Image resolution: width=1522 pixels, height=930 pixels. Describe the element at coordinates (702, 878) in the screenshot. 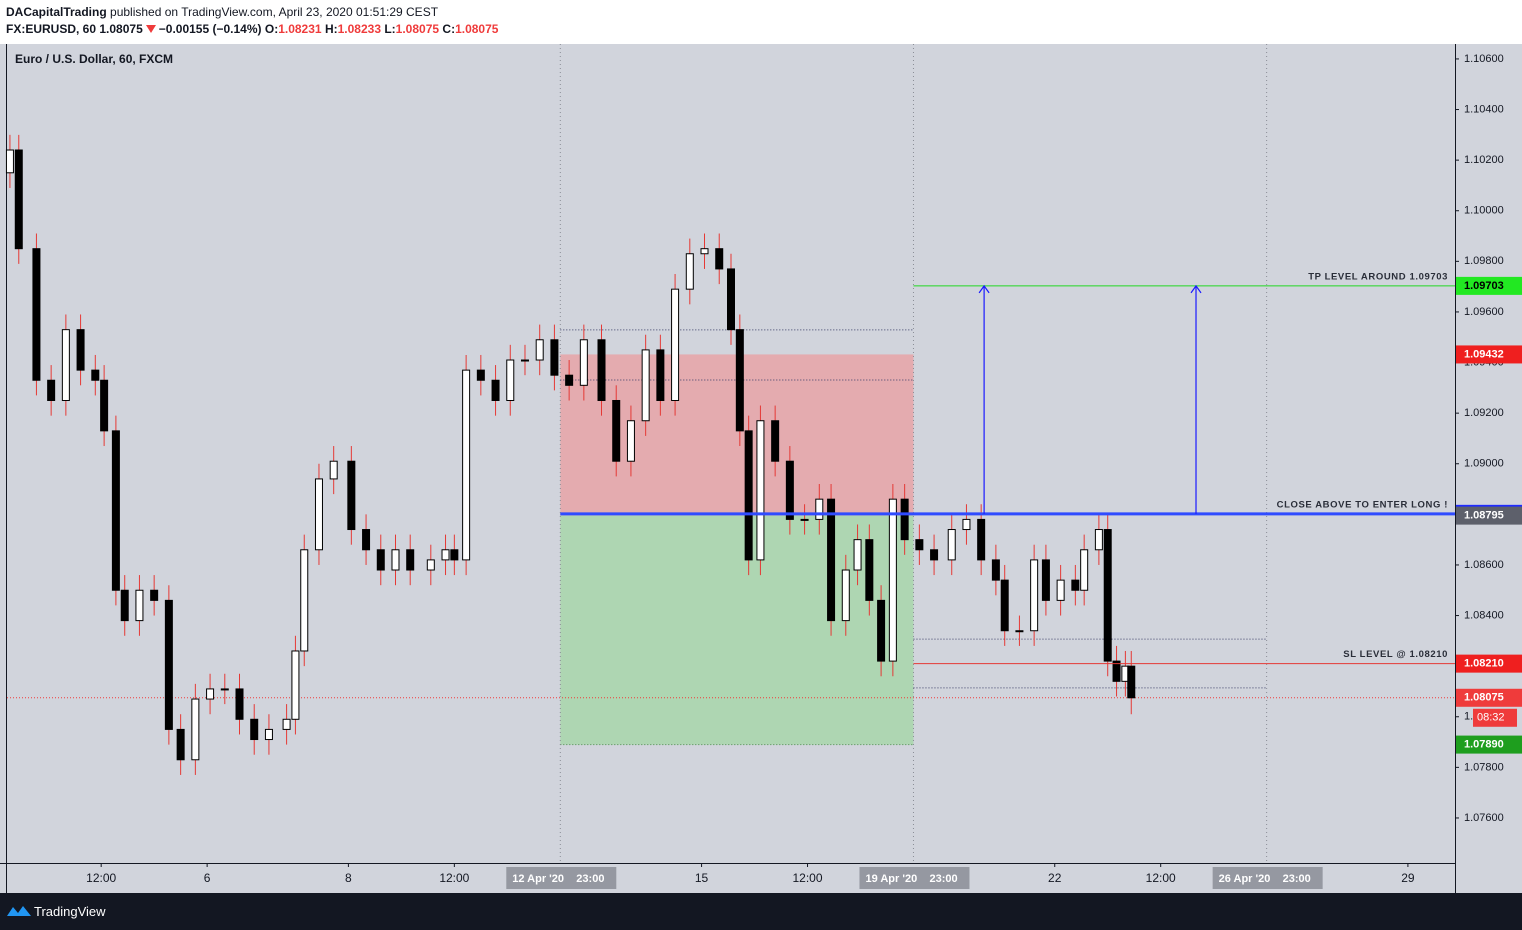

I see `x-tick-label: 15` at that location.